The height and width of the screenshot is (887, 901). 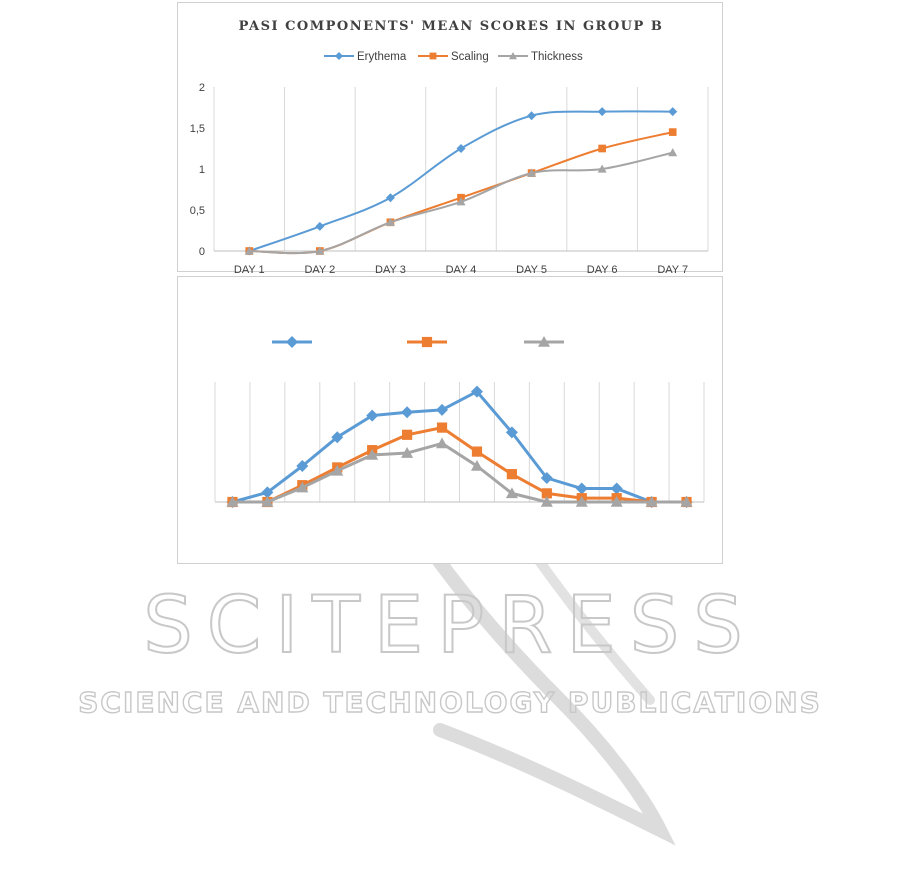 I want to click on chart-title: PASI COMPONENTS' MEAN SCORES IN GROUP B, so click(x=451, y=26).